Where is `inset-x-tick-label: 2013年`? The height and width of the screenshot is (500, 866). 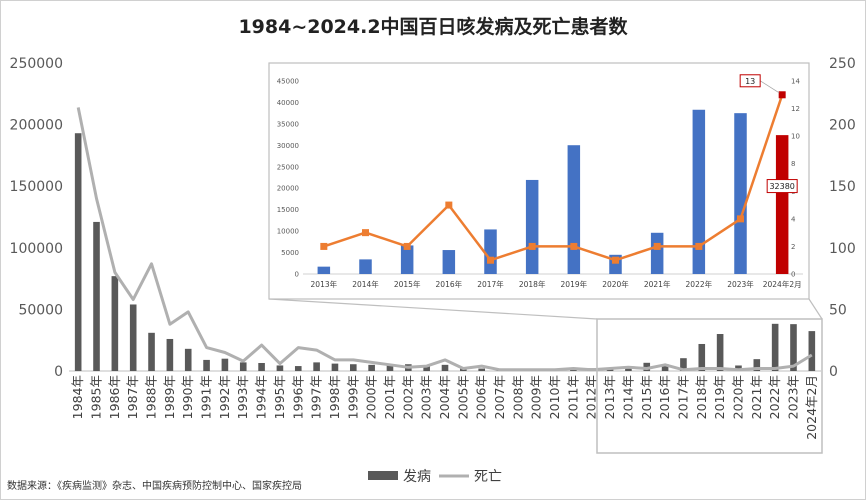 inset-x-tick-label: 2013年 is located at coordinates (324, 284).